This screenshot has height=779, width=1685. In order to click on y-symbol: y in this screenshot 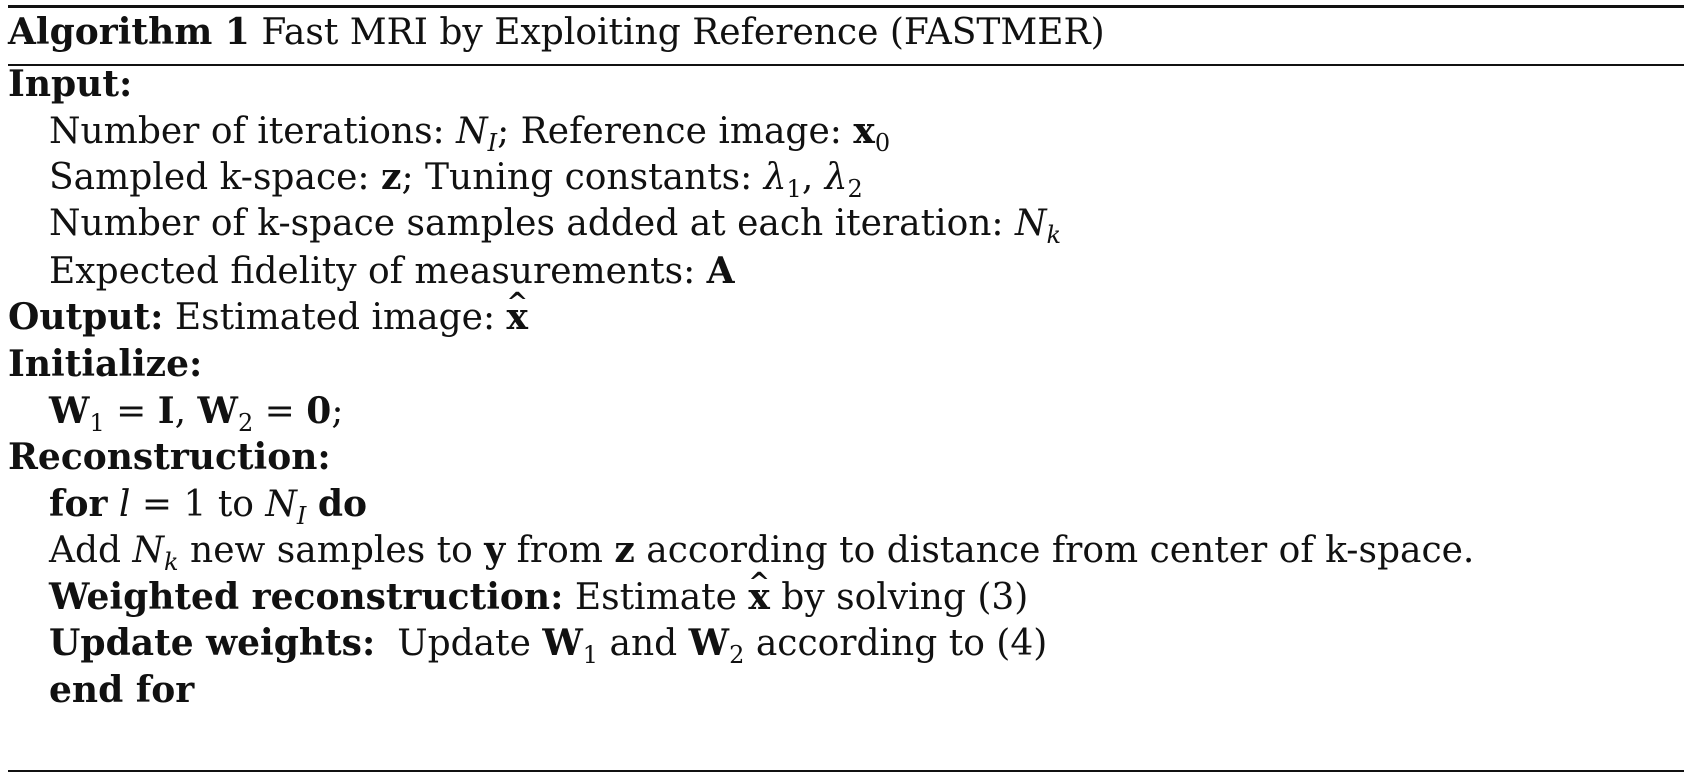, I will do `click(495, 550)`.